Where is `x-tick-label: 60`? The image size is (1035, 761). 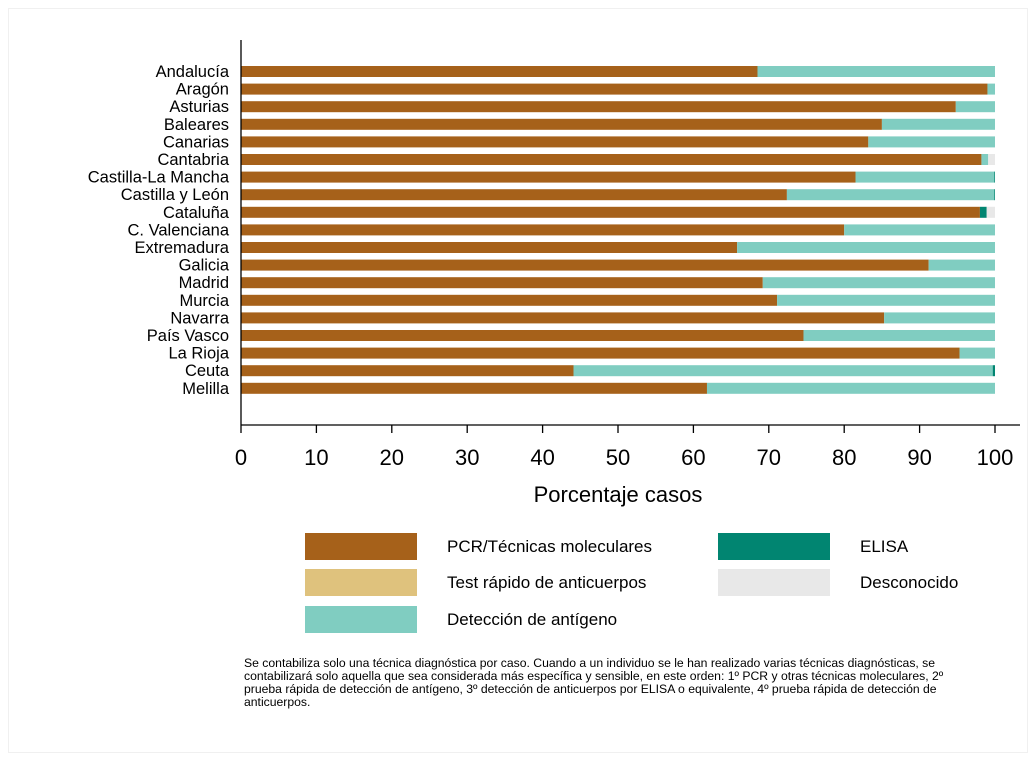
x-tick-label: 60 is located at coordinates (693, 457).